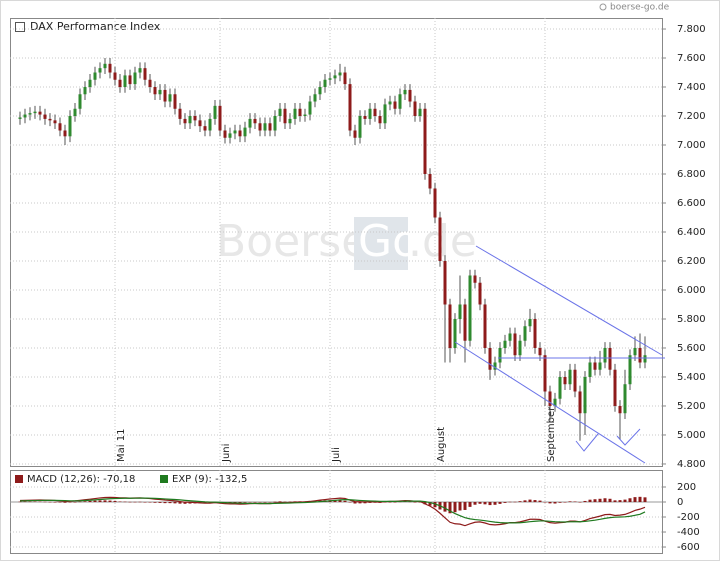  I want to click on legend-label: EXP (9): -132,5, so click(209, 479).